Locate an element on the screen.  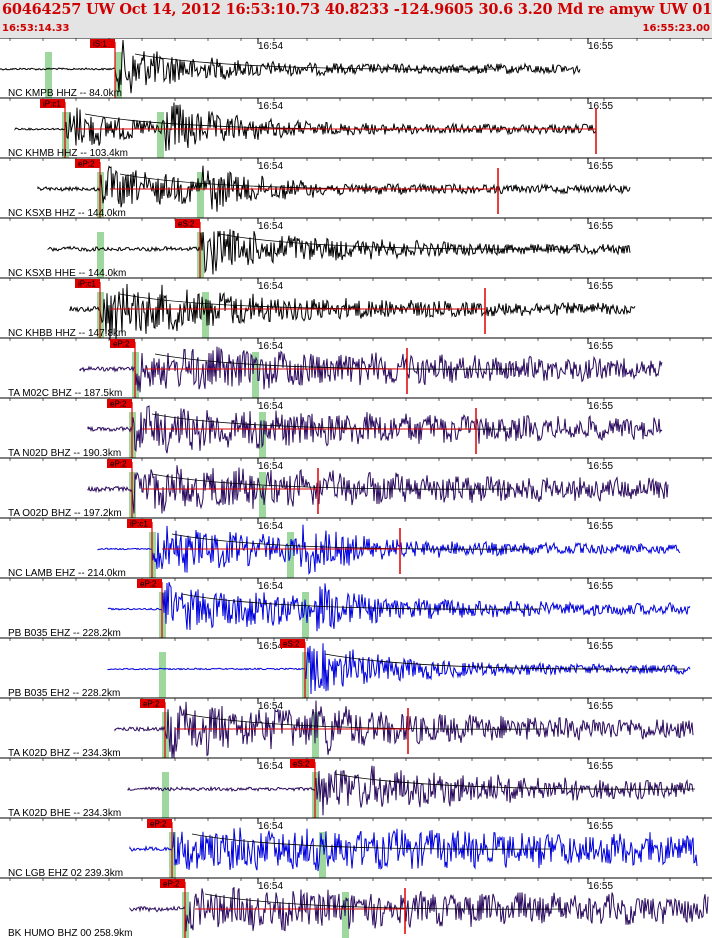
station-label: TA N02D BHZ -- 190.3km is located at coordinates (64, 453).